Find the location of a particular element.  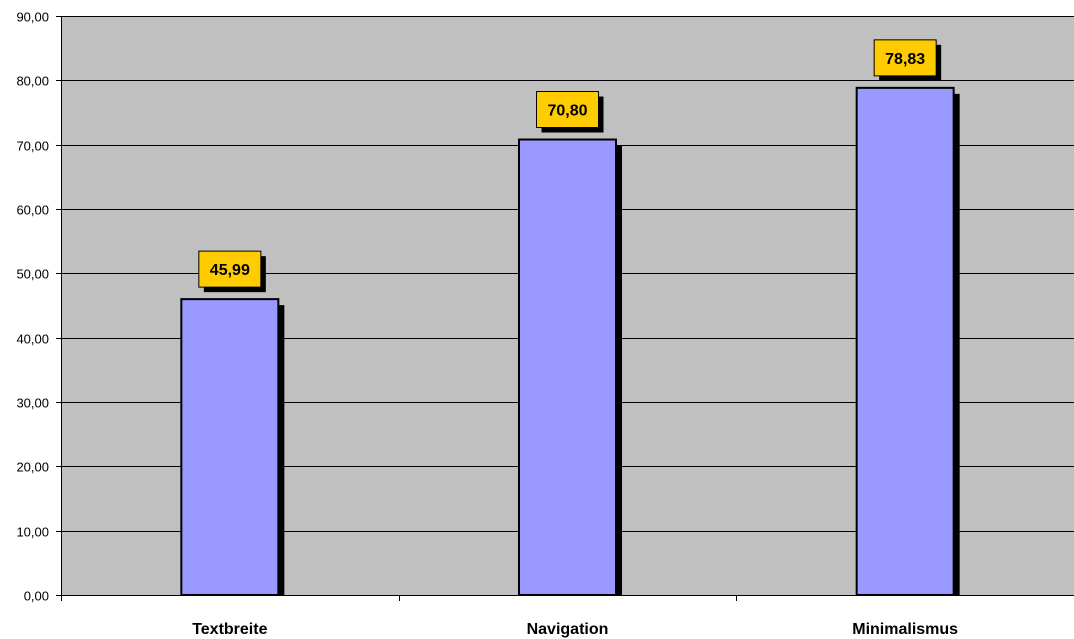

y-tick-label: 60,00 is located at coordinates (32, 210).